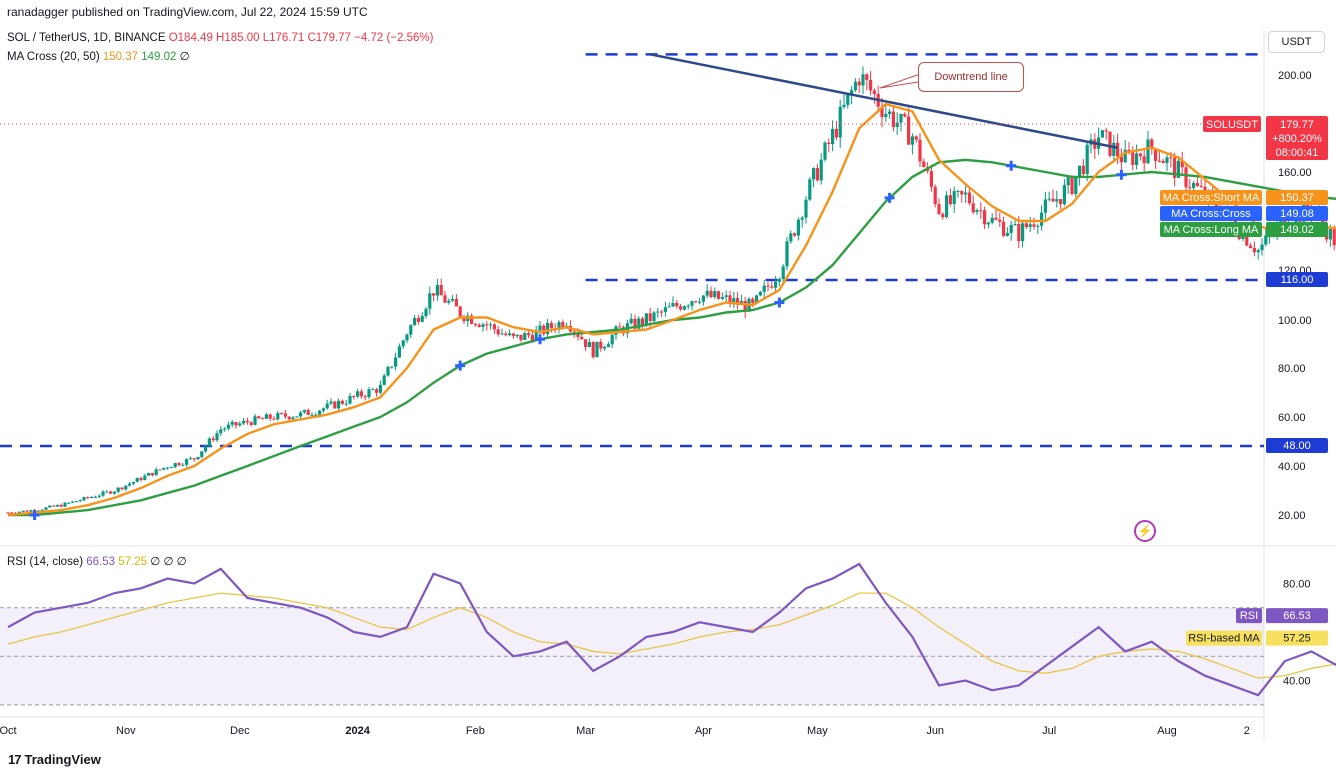  What do you see at coordinates (45, 562) in the screenshot?
I see `rsi-label: RSI (14, close)` at bounding box center [45, 562].